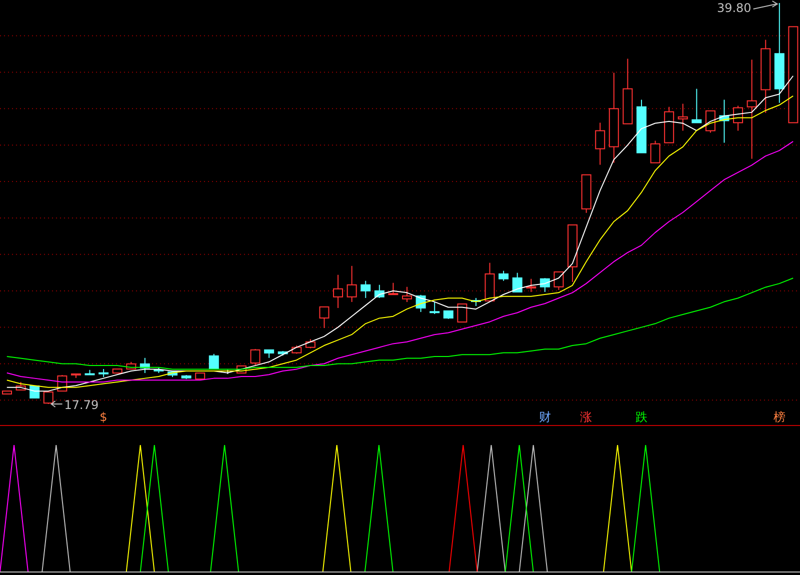 This screenshot has height=575, width=800. I want to click on text: 跌, so click(641, 417).